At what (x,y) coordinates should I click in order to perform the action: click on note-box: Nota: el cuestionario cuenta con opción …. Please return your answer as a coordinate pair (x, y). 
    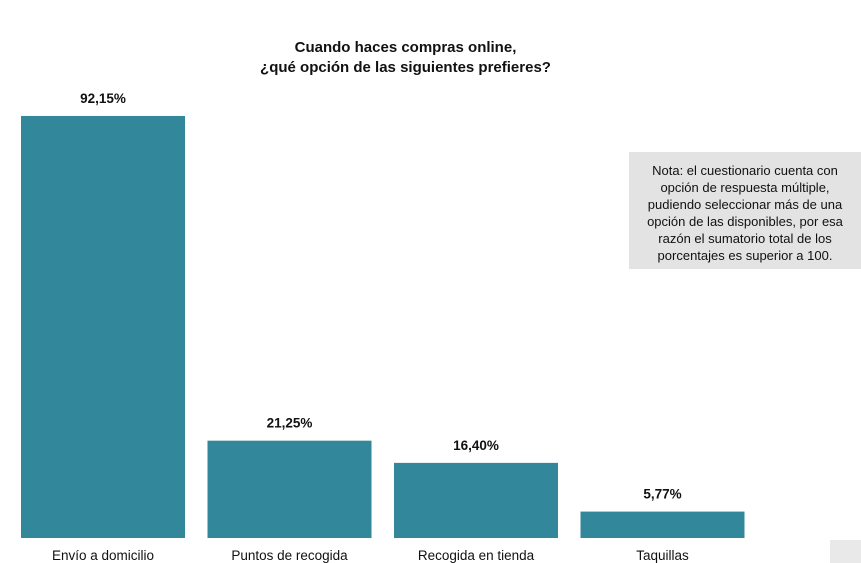
    Looking at the image, I should click on (745, 210).